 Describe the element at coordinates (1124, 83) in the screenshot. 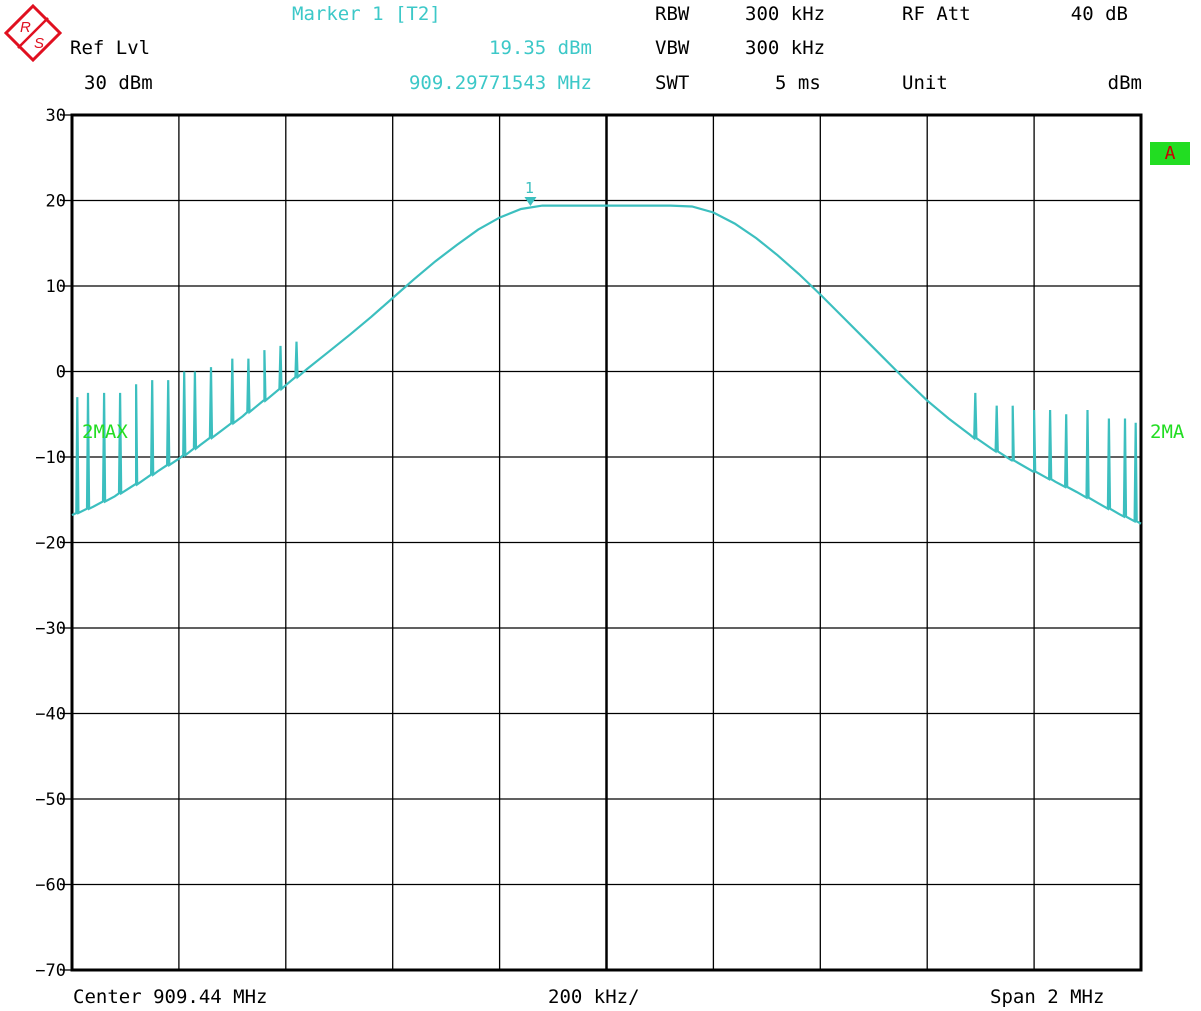

I see `unit-value: dBm` at that location.